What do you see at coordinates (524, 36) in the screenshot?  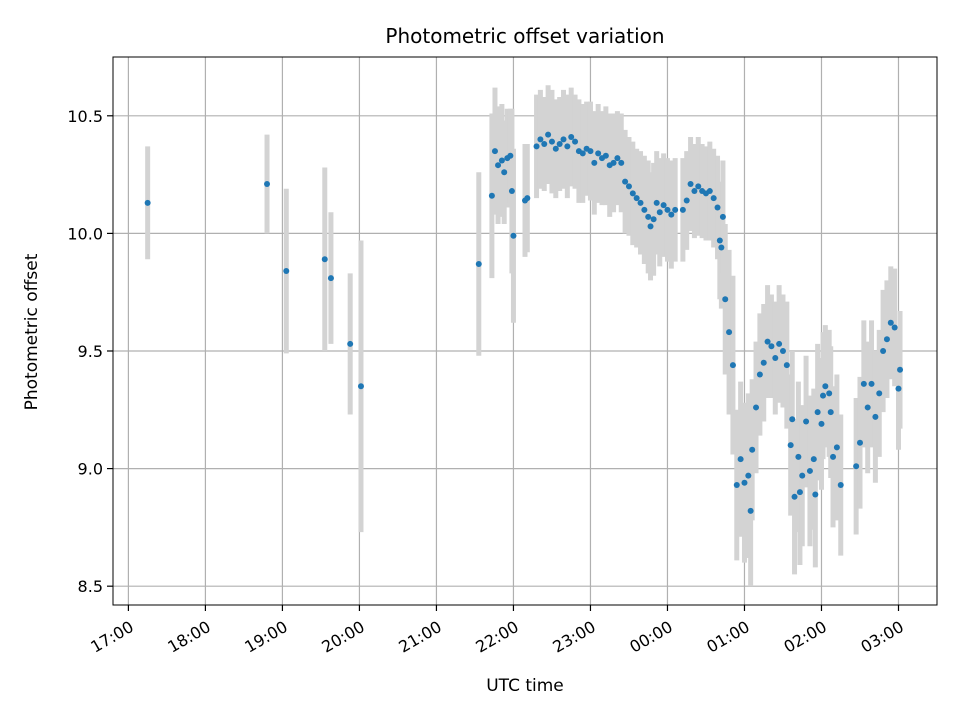 I see `chart-title: Photometric offset variation` at bounding box center [524, 36].